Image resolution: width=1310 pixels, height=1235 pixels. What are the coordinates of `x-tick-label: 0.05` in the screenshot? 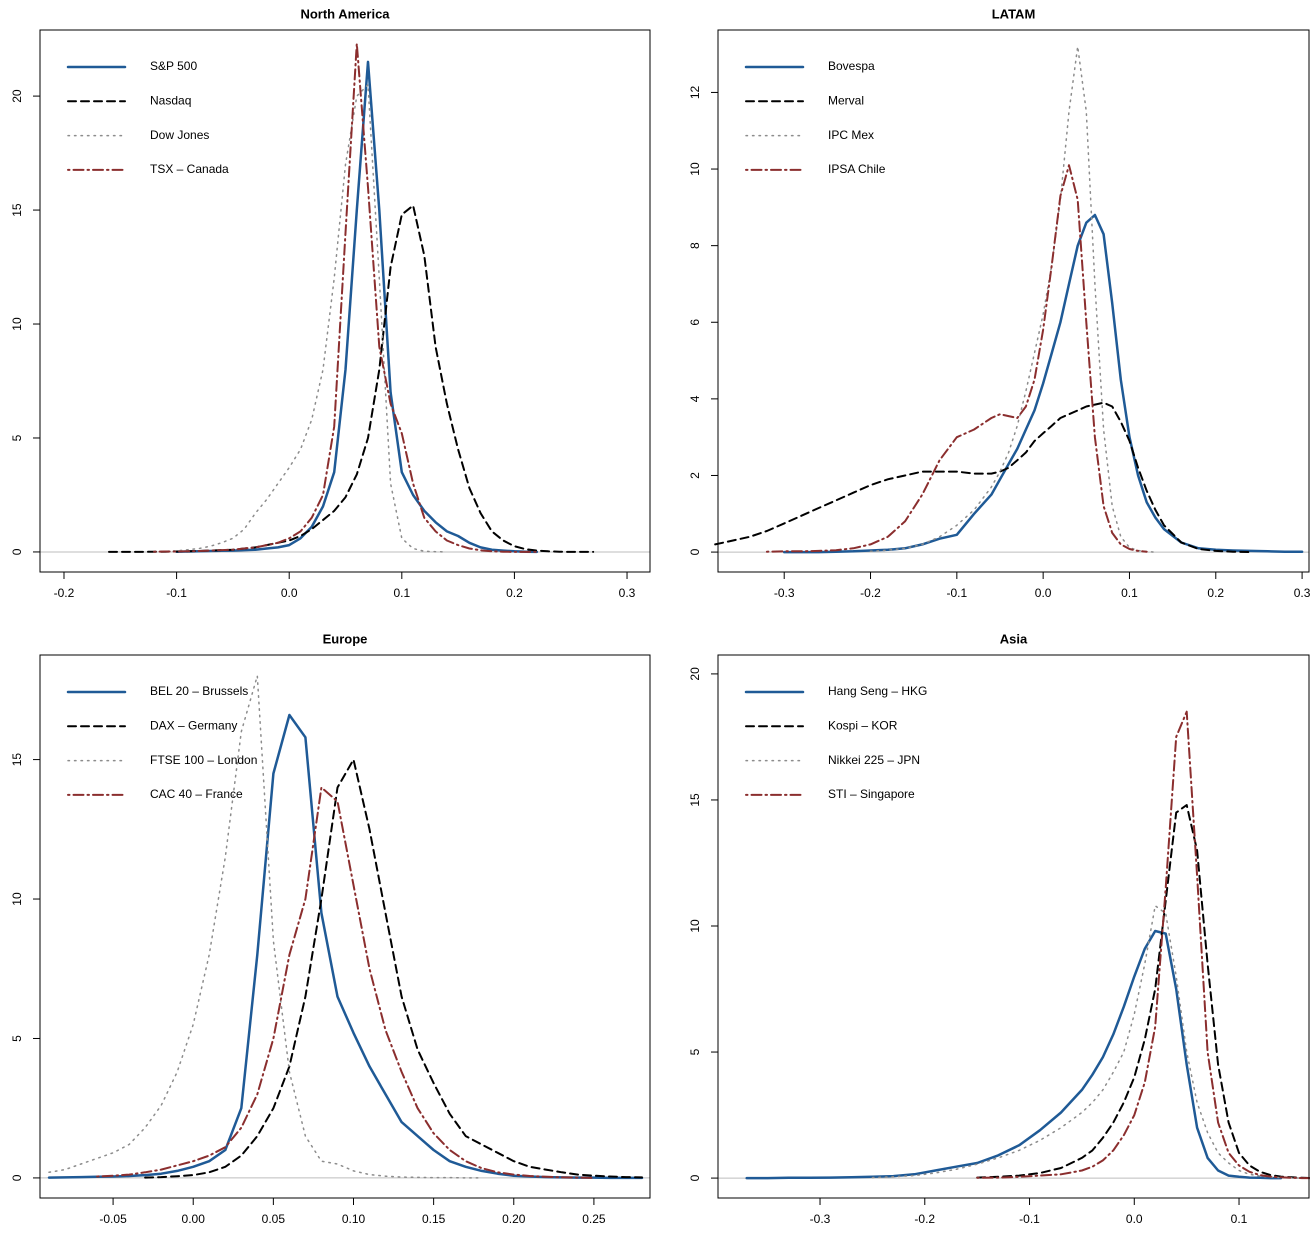 It's located at (274, 1219).